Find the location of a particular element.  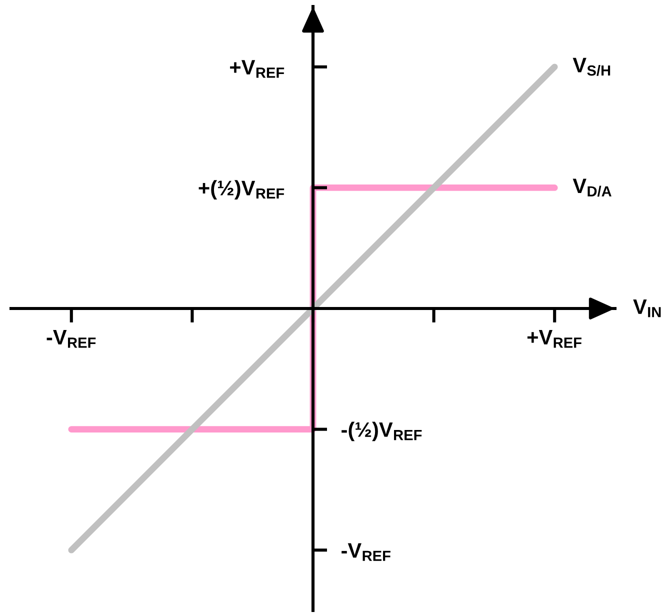

x-axis-title: V$_{IN}$ is located at coordinates (647, 309).